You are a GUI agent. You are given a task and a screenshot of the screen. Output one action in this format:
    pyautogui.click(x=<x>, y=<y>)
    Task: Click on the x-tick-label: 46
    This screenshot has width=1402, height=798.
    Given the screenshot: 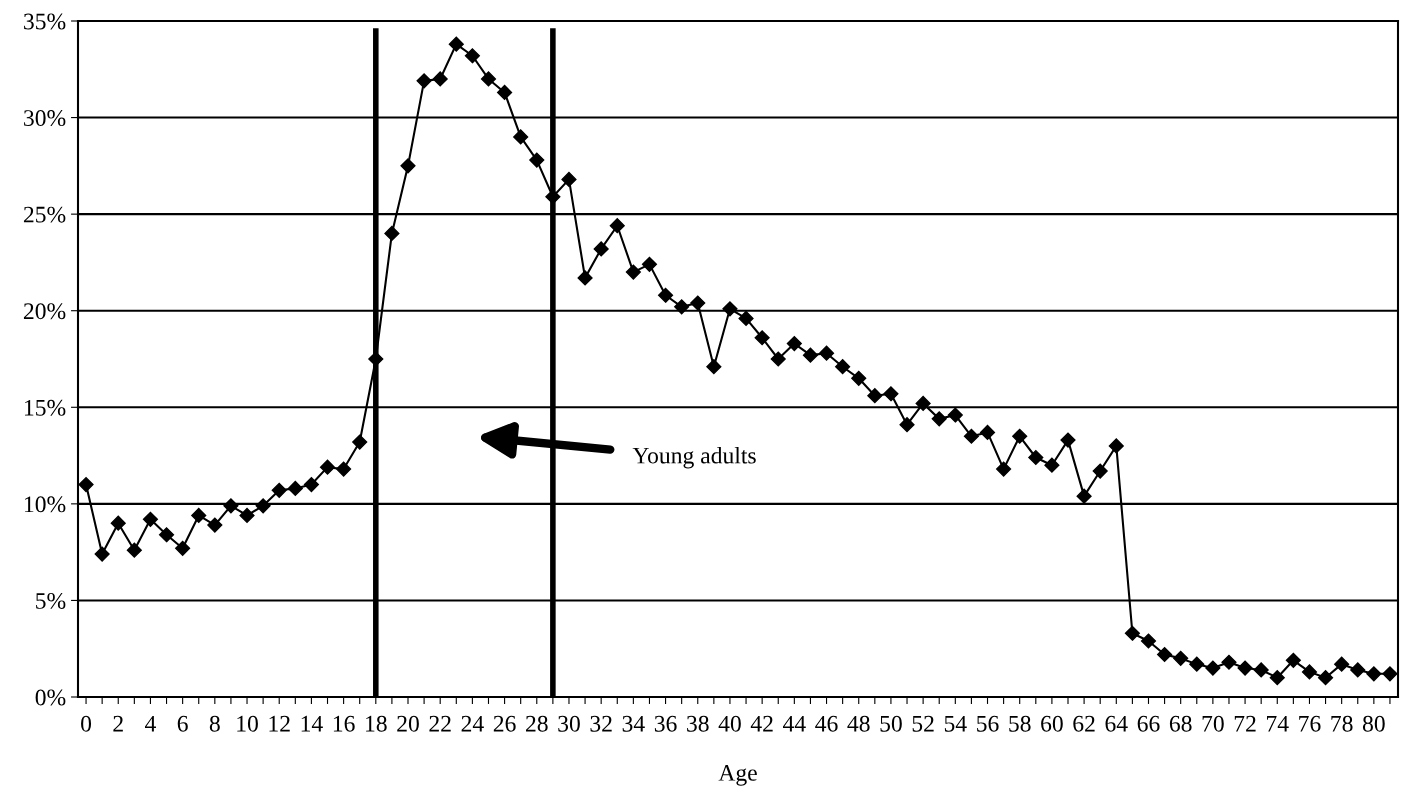 What is the action you would take?
    pyautogui.click(x=826, y=723)
    